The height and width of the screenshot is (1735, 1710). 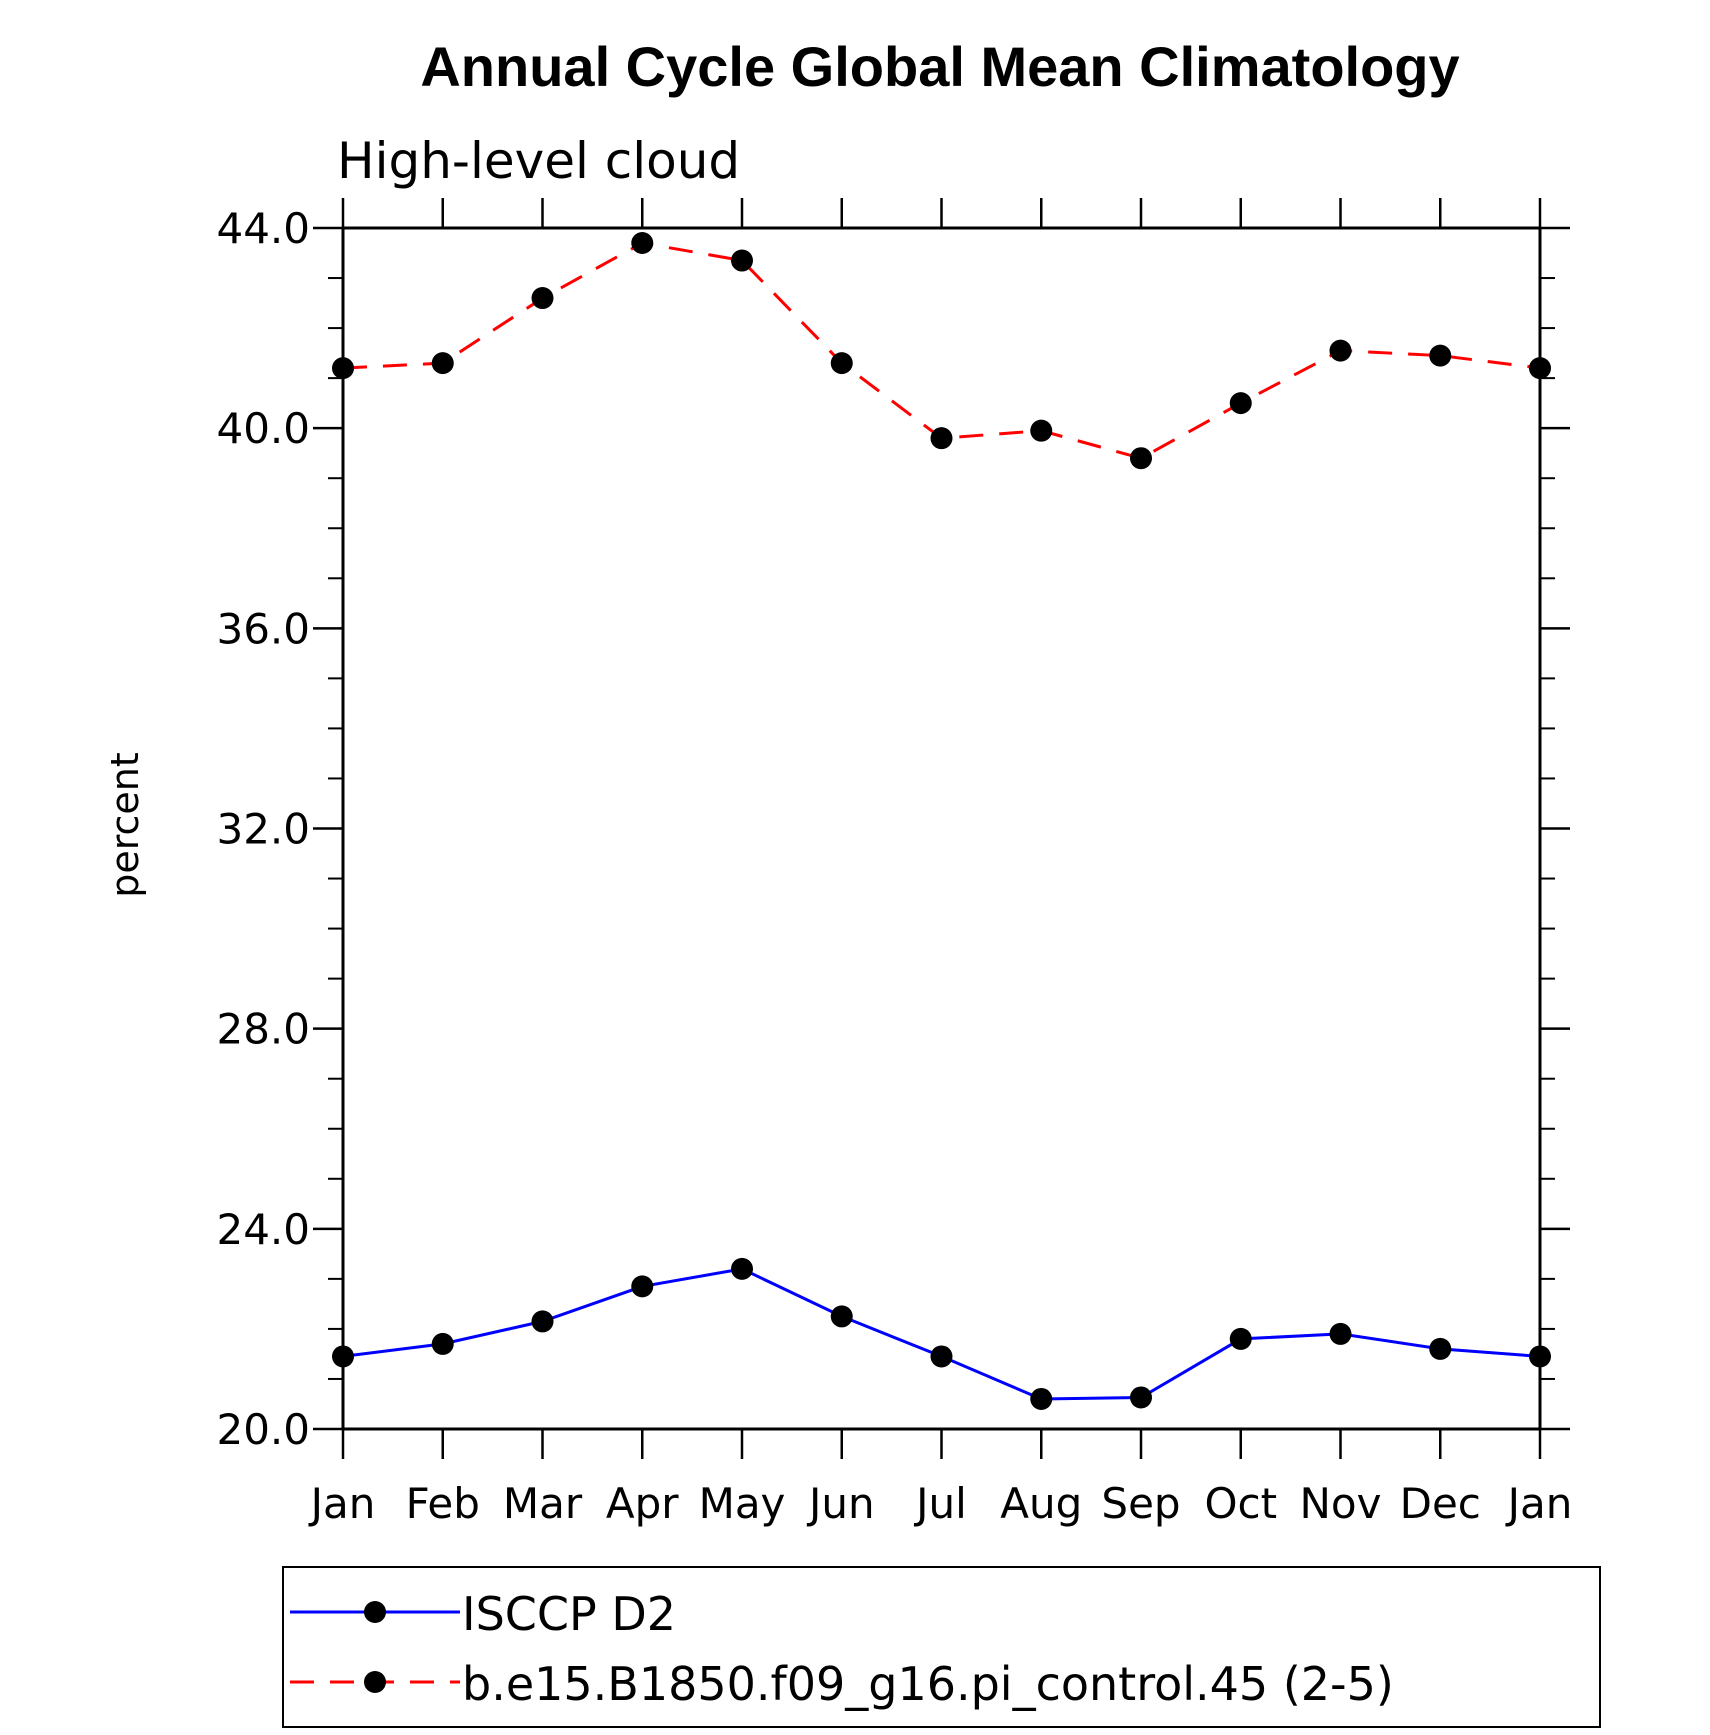 What do you see at coordinates (742, 1503) in the screenshot?
I see `x-tick-label: May` at bounding box center [742, 1503].